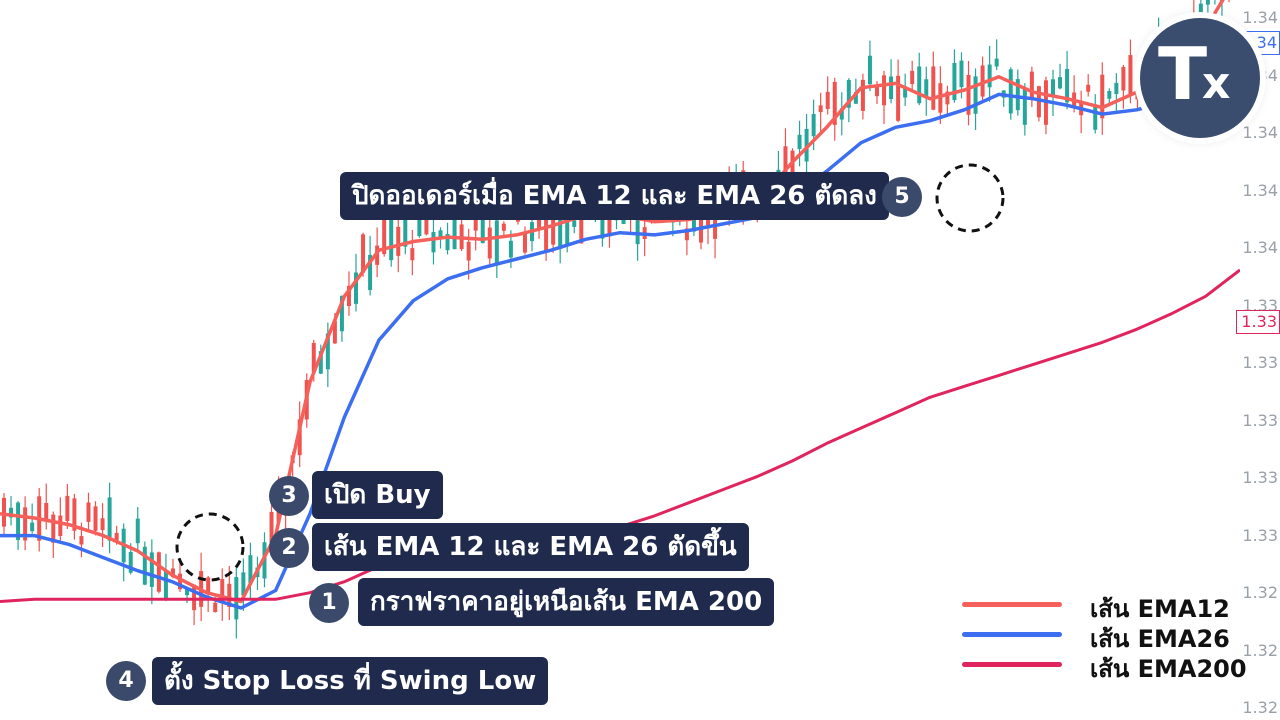  Describe the element at coordinates (126, 681) in the screenshot. I see `callout-number-4: 4` at that location.